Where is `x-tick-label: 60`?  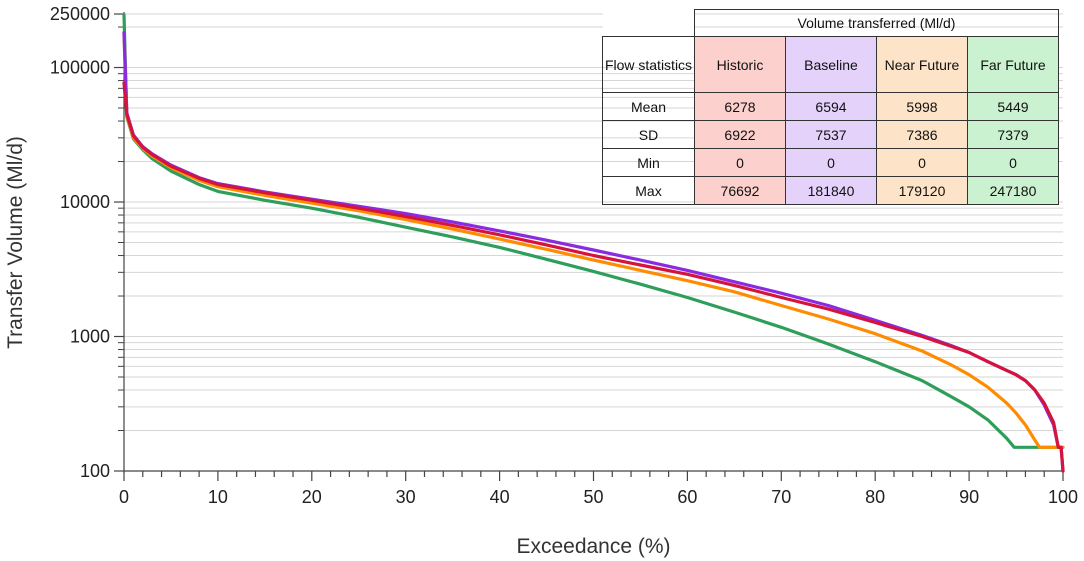
x-tick-label: 60 is located at coordinates (687, 497).